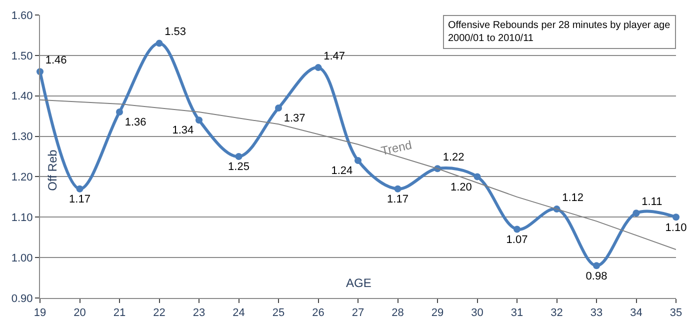 This screenshot has width=694, height=329. Describe the element at coordinates (22, 96) in the screenshot. I see `y-tick-label: 1.40` at that location.